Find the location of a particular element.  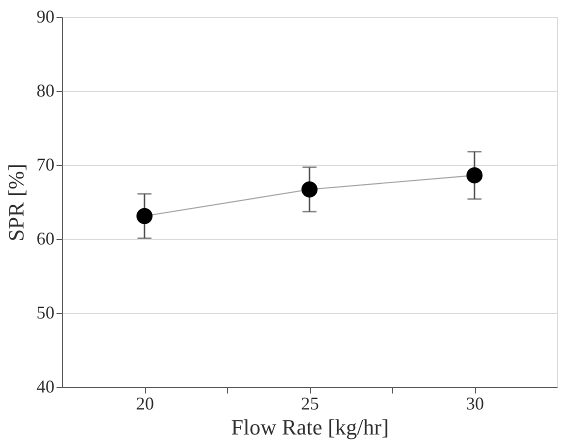

y-tick-label: 50 is located at coordinates (45, 312).